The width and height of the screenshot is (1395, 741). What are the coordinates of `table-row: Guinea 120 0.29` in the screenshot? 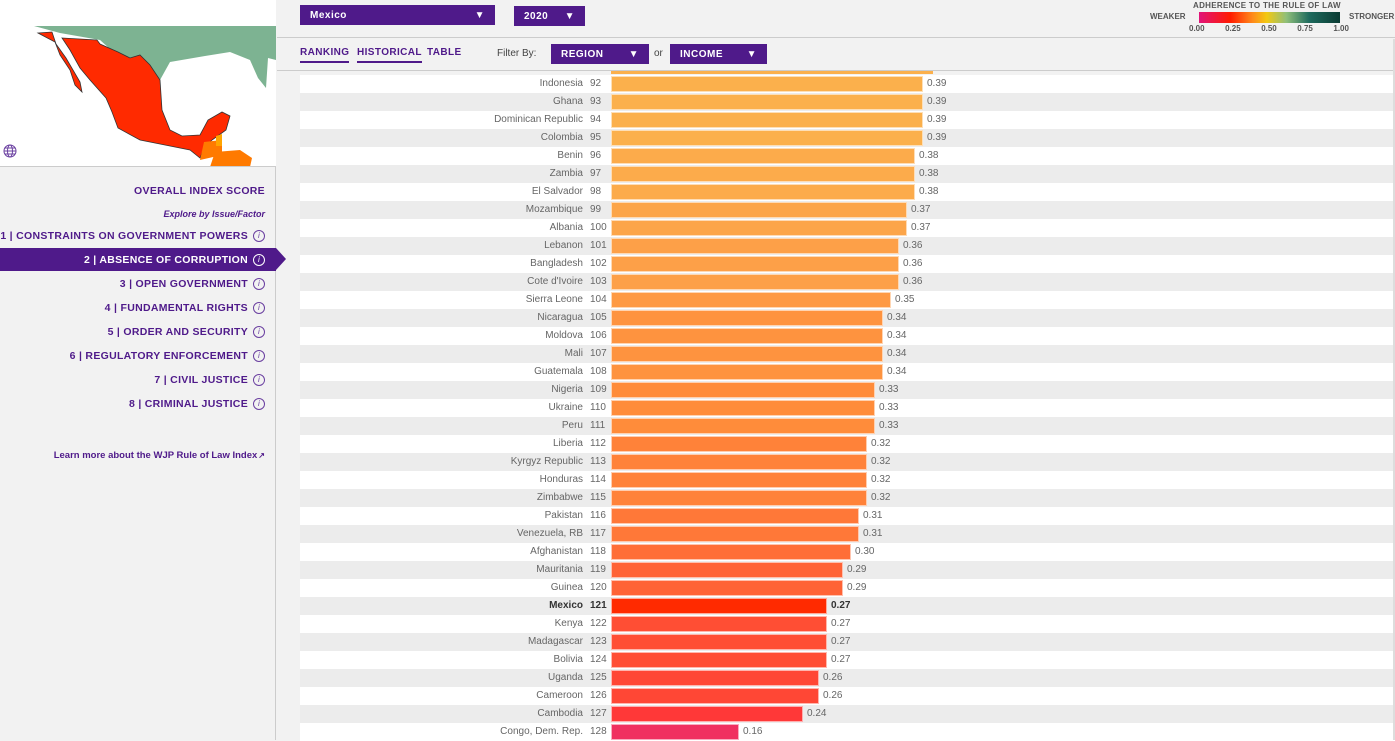 It's located at (847, 588).